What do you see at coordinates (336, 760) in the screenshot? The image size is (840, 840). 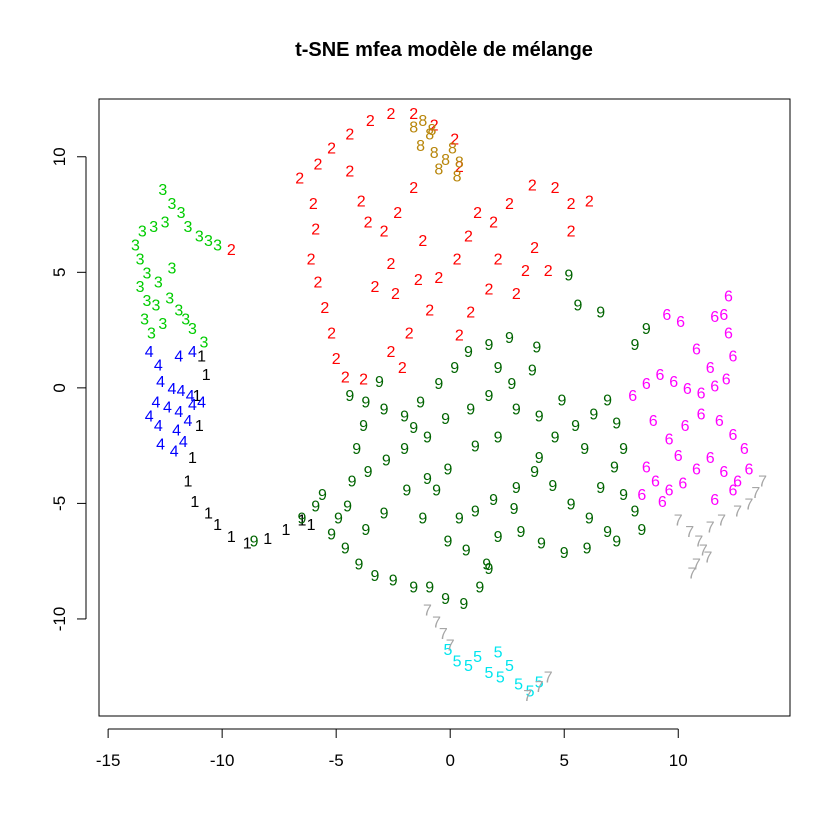 I see `x-tick-label: -5` at bounding box center [336, 760].